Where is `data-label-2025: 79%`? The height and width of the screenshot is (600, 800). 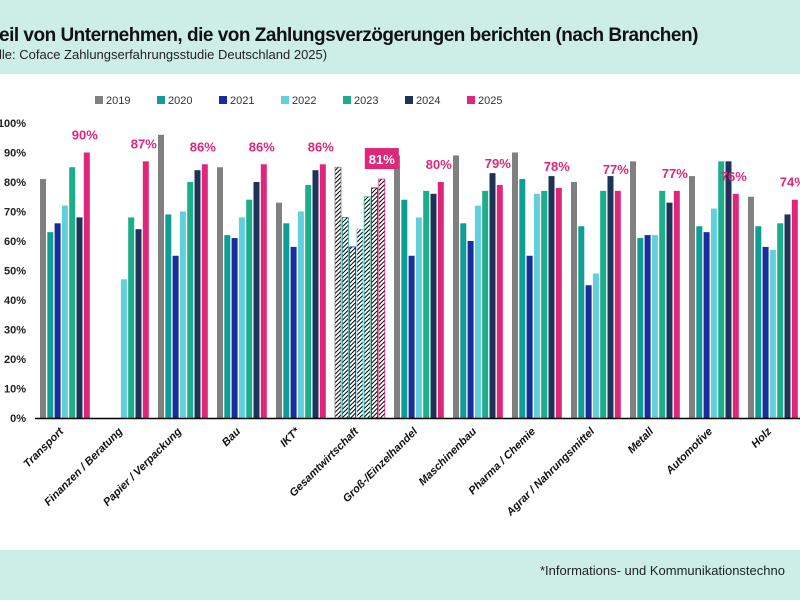 data-label-2025: 79% is located at coordinates (498, 163).